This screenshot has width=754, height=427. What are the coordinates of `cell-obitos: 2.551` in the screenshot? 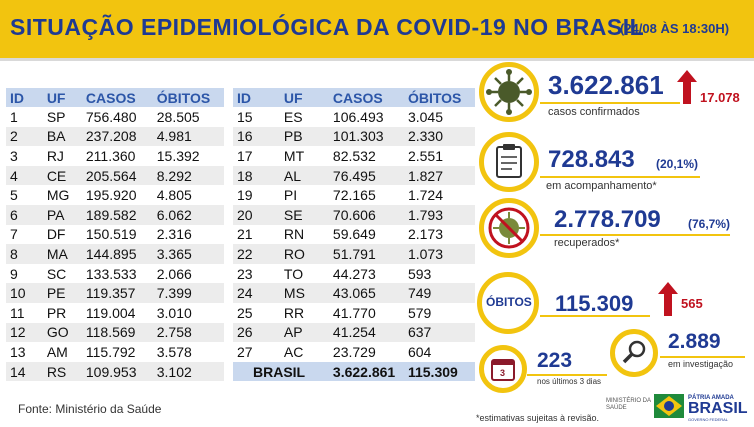 It's located at (425, 155).